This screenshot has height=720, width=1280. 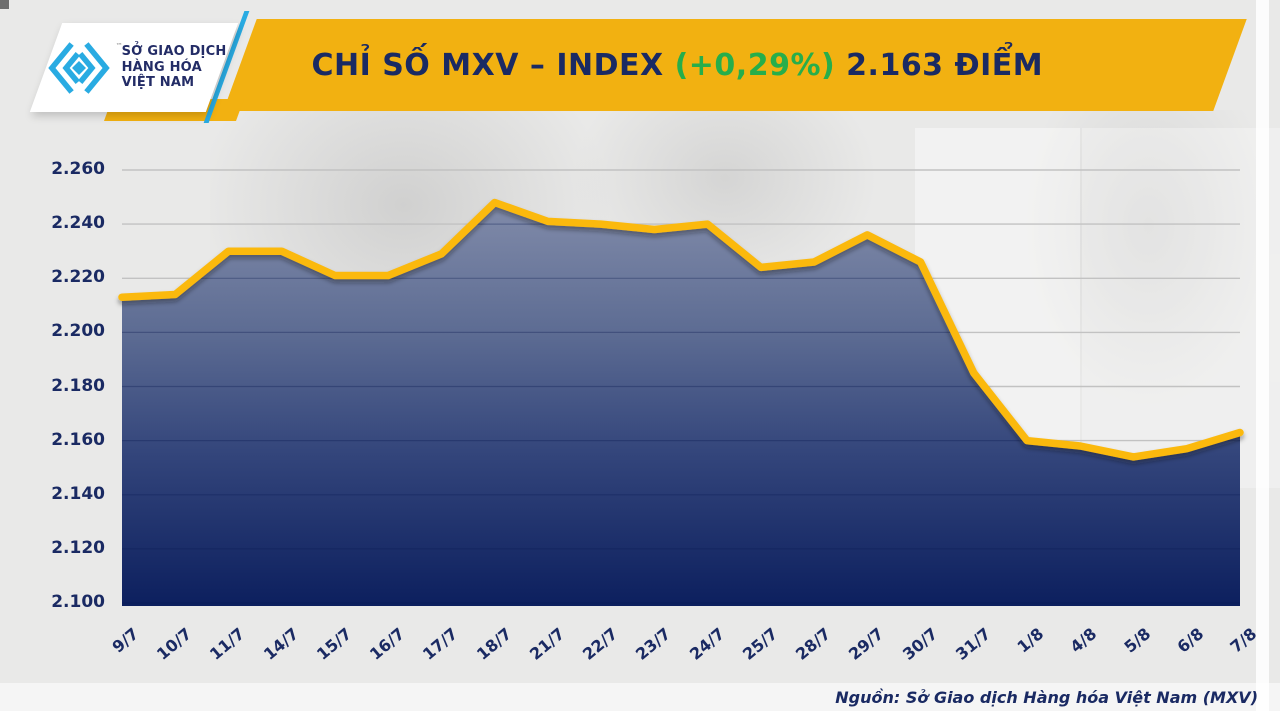 What do you see at coordinates (755, 65) in the screenshot?
I see `title-change-percent: (+0,29%)` at bounding box center [755, 65].